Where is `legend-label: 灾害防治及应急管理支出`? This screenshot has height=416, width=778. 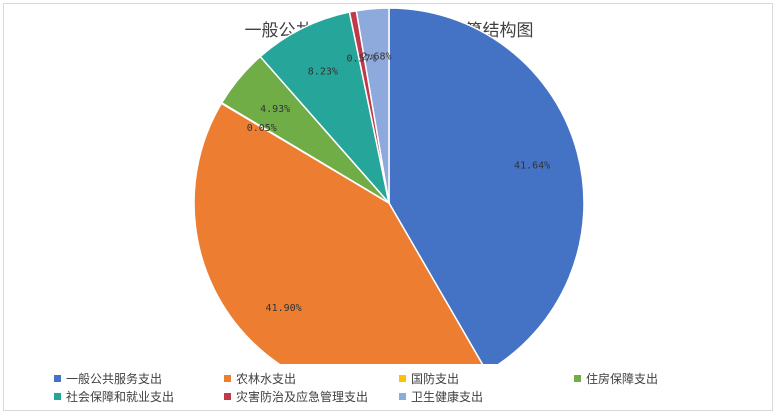 legend-label: 灾害防治及应急管理支出 is located at coordinates (302, 397).